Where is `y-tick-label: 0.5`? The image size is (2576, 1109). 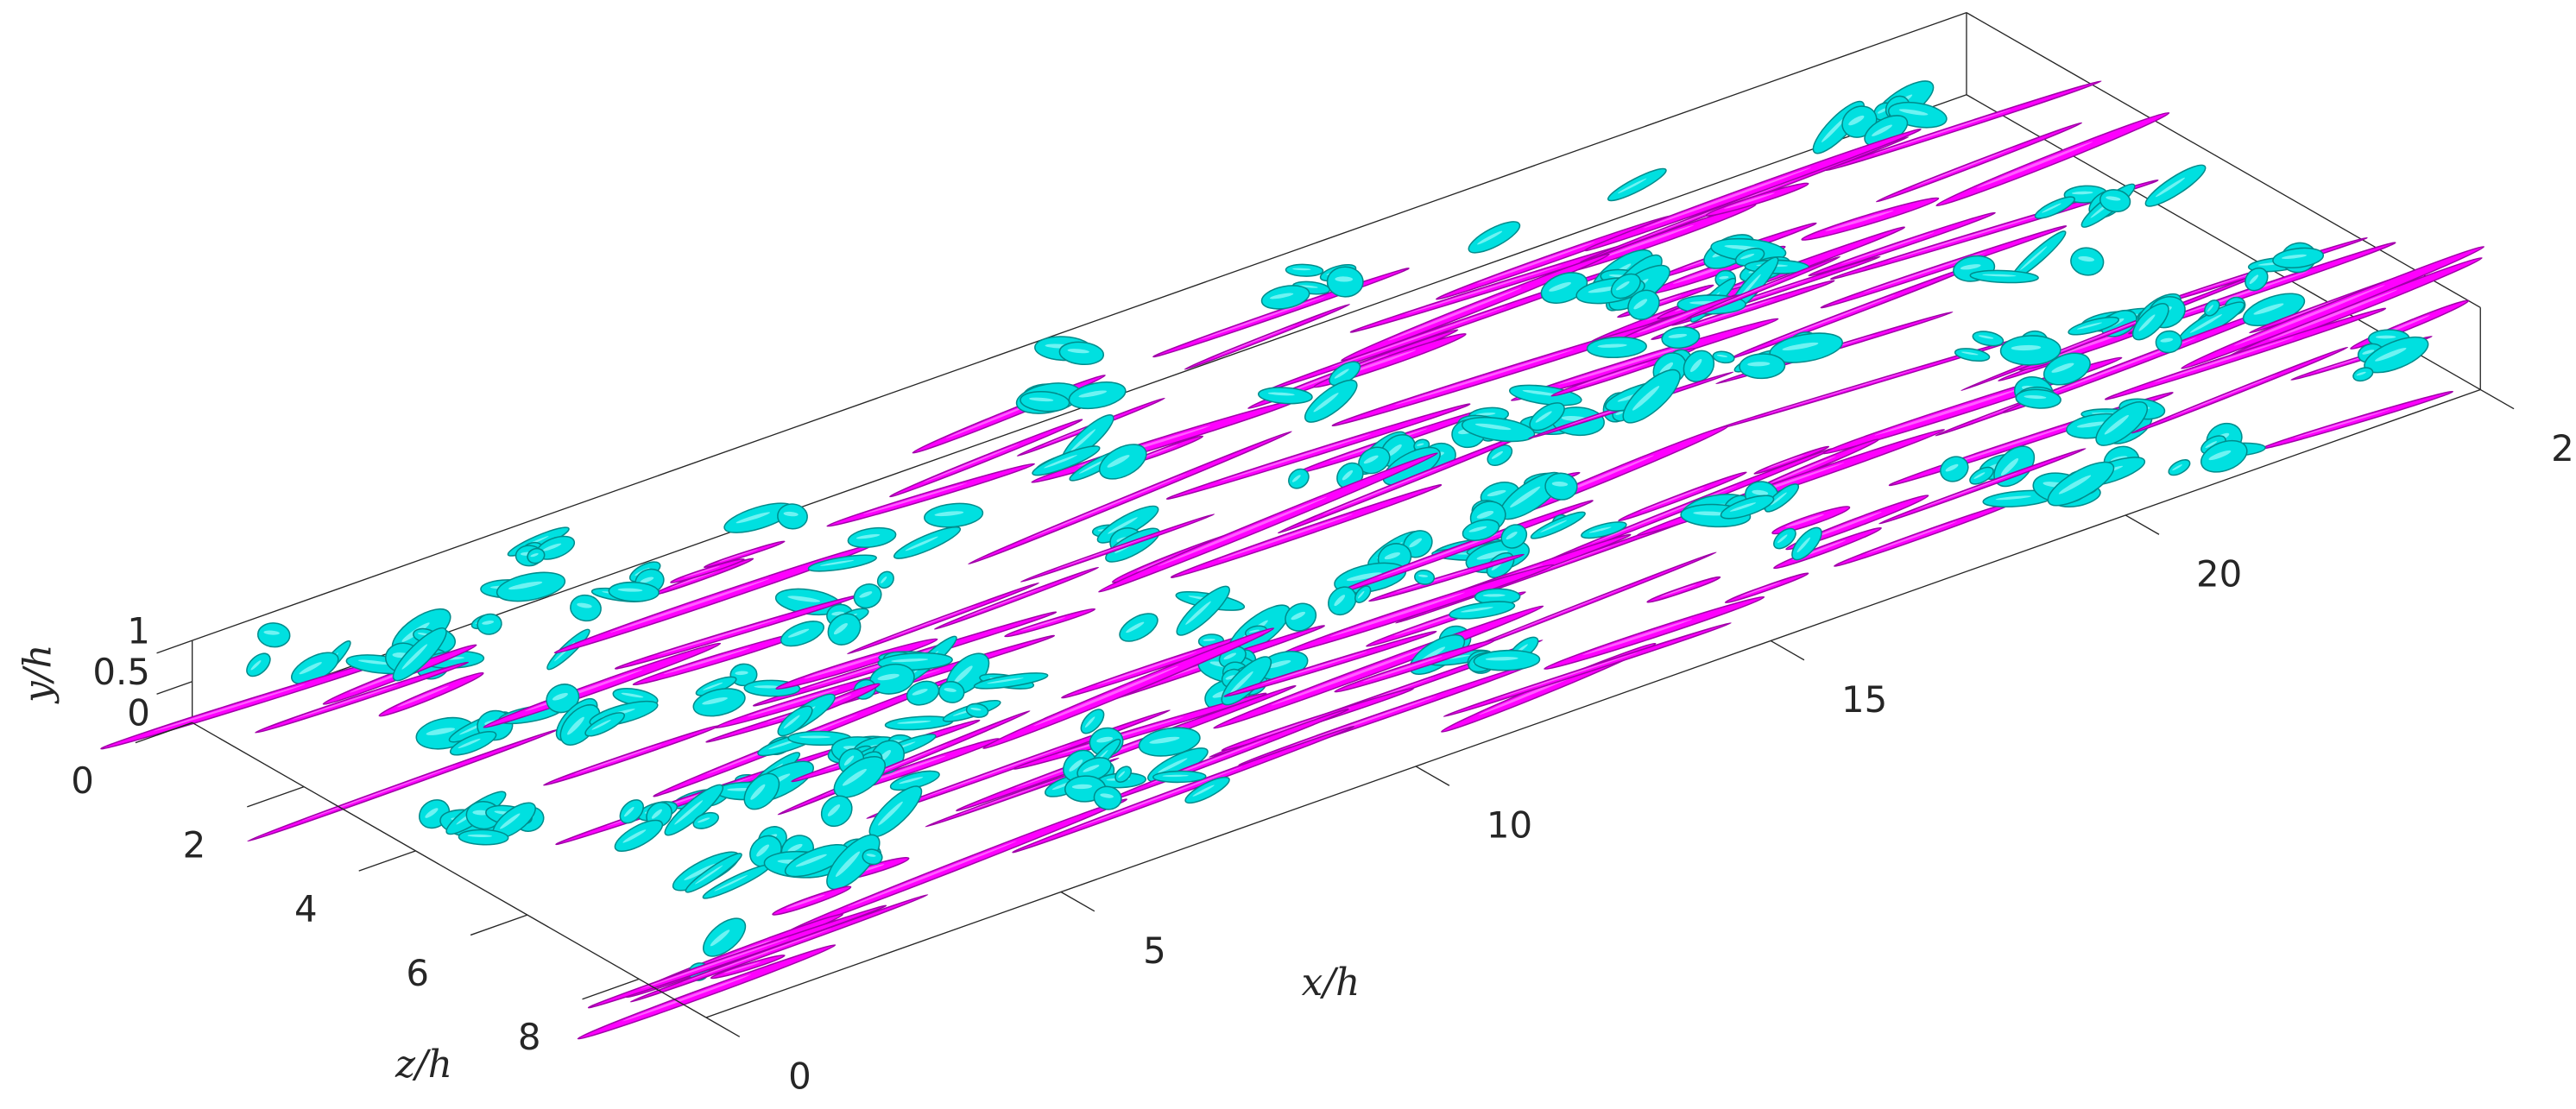 y-tick-label: 0.5 is located at coordinates (121, 672).